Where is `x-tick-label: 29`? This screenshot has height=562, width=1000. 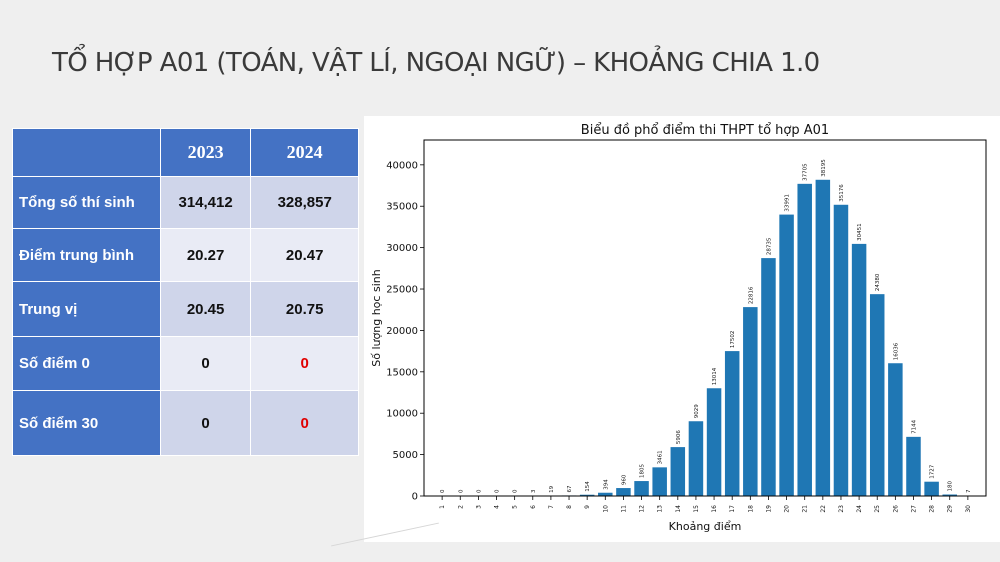 x-tick-label: 29 is located at coordinates (950, 509).